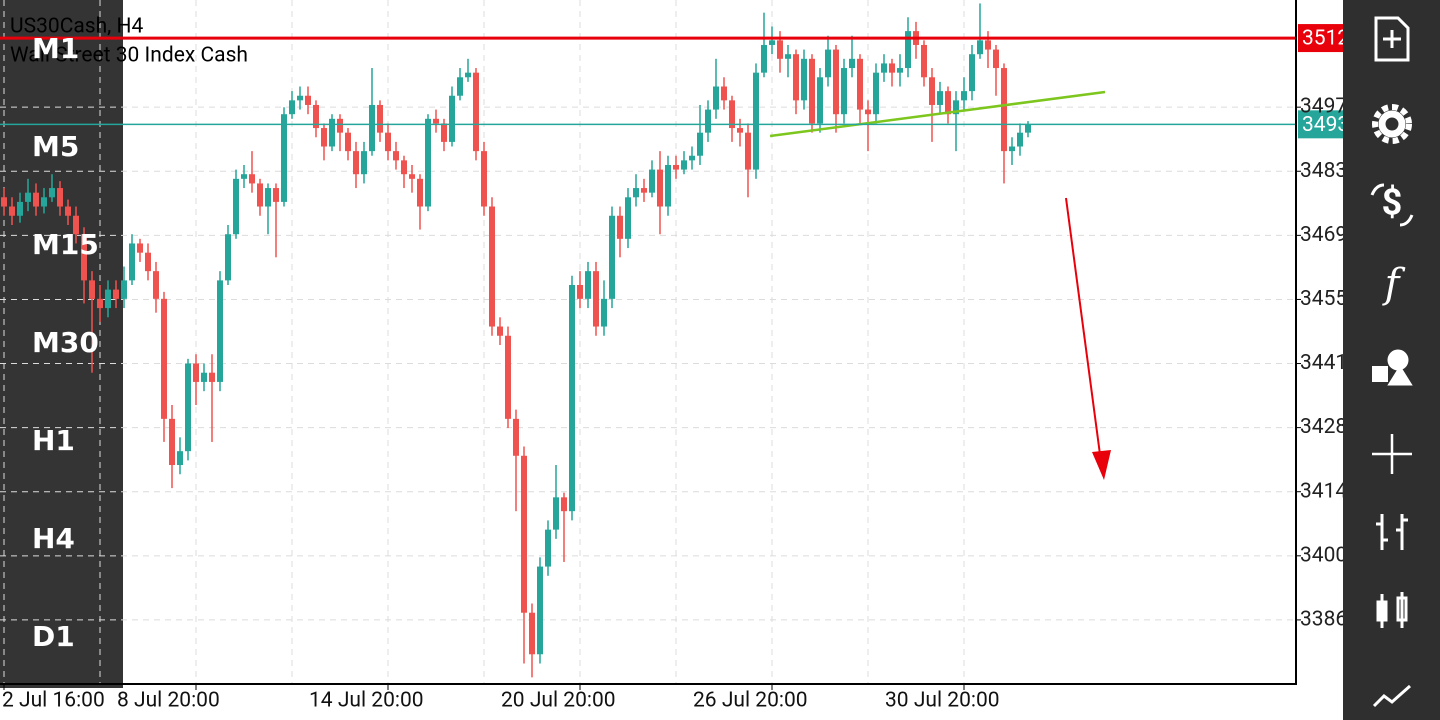 This screenshot has height=720, width=1440. What do you see at coordinates (1391, 696) in the screenshot?
I see `line-chart-button` at bounding box center [1391, 696].